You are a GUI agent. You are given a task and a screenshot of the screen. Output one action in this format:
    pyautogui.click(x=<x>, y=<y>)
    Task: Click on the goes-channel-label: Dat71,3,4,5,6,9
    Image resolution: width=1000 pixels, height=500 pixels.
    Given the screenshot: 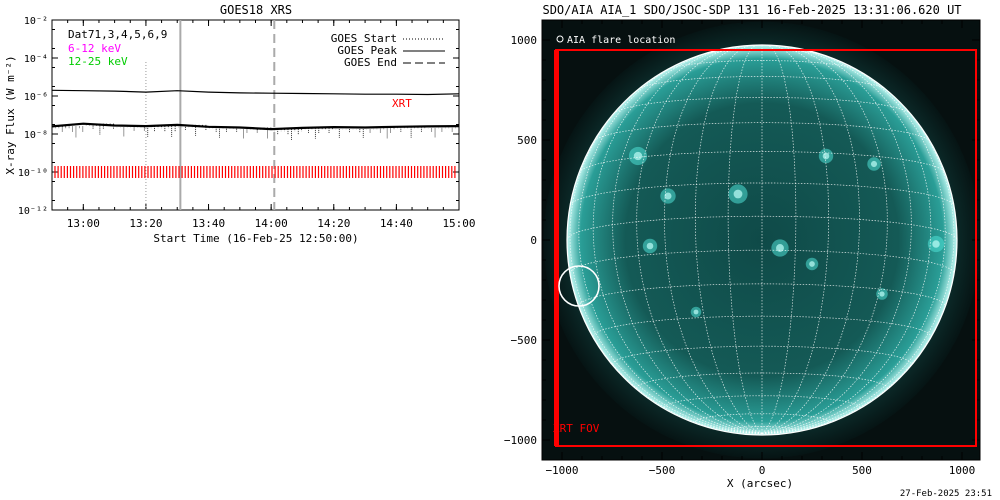 What is the action you would take?
    pyautogui.click(x=117, y=34)
    